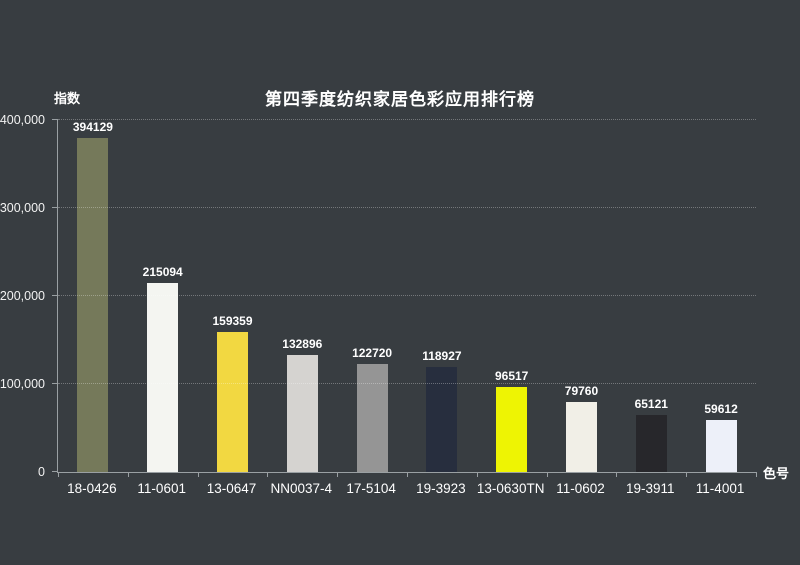 The image size is (800, 565). Describe the element at coordinates (67, 98) in the screenshot. I see `y-axis-title: 指数` at that location.